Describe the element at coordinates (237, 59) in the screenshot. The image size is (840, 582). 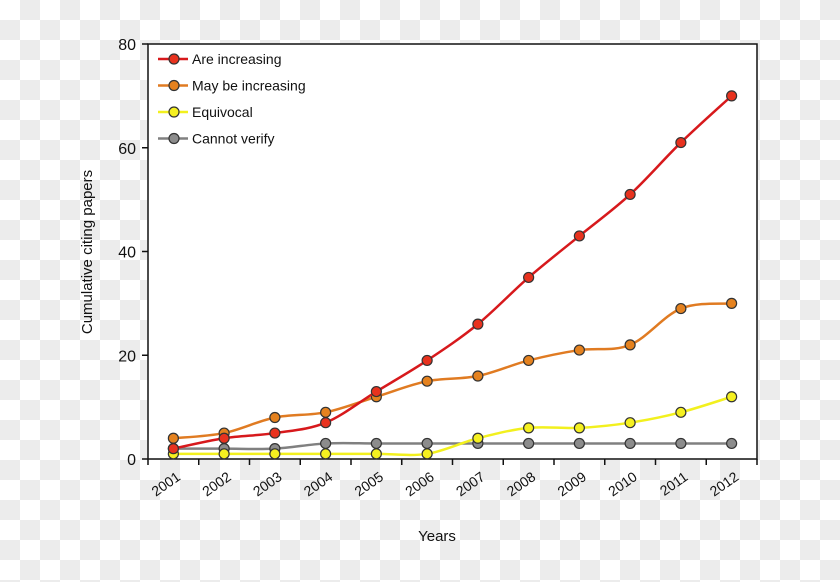
I see `legend-label: Are increasing` at that location.